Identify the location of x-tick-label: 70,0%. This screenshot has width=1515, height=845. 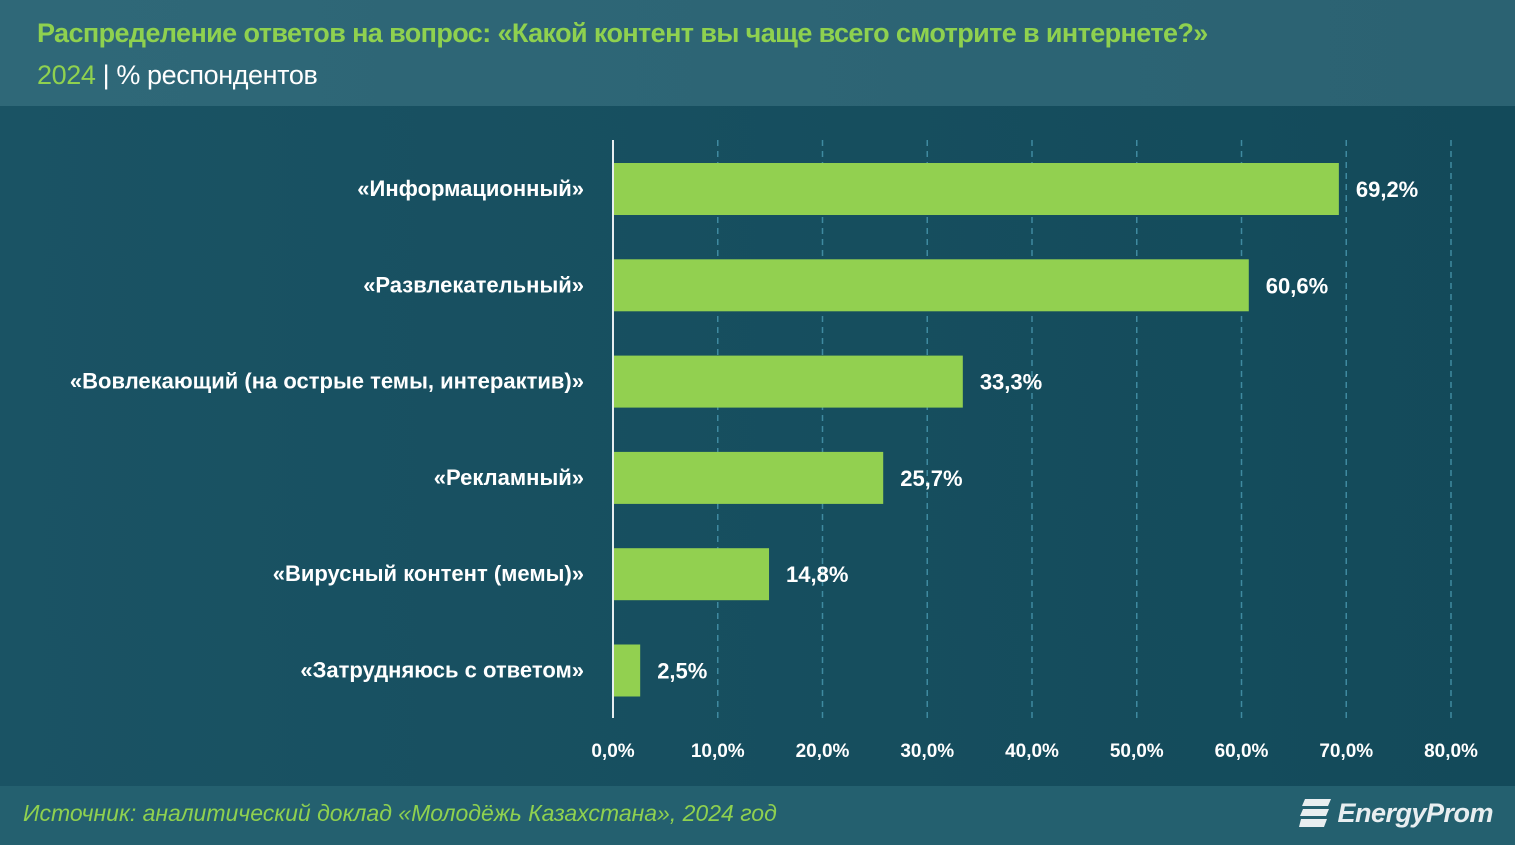
(1346, 751).